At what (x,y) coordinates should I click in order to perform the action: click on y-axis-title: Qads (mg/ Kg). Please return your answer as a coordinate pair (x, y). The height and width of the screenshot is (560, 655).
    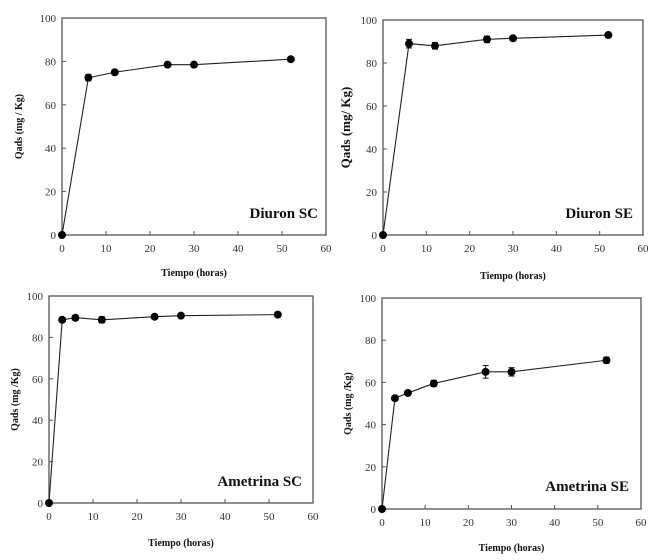
    Looking at the image, I should click on (345, 128).